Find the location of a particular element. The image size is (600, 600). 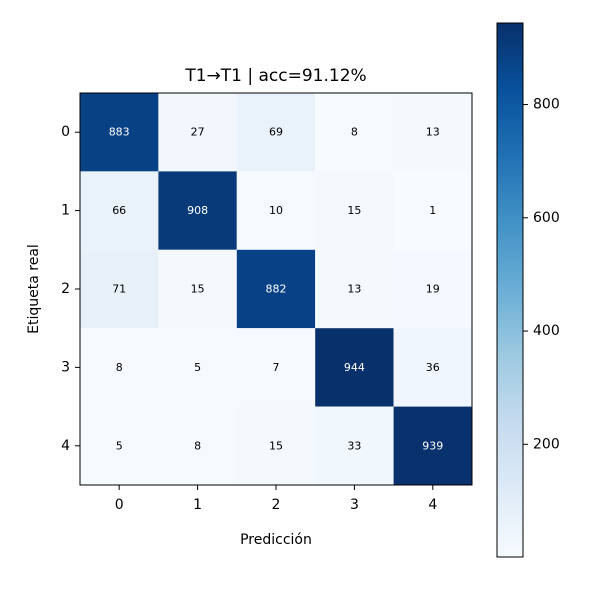

y-tick-label: 0 is located at coordinates (65, 132).